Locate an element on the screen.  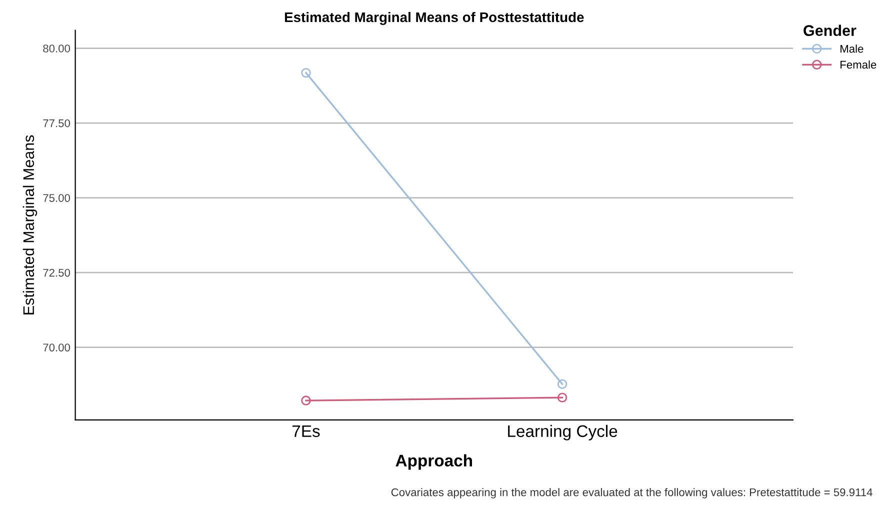
y-tick-label: 72.50 is located at coordinates (56, 272).